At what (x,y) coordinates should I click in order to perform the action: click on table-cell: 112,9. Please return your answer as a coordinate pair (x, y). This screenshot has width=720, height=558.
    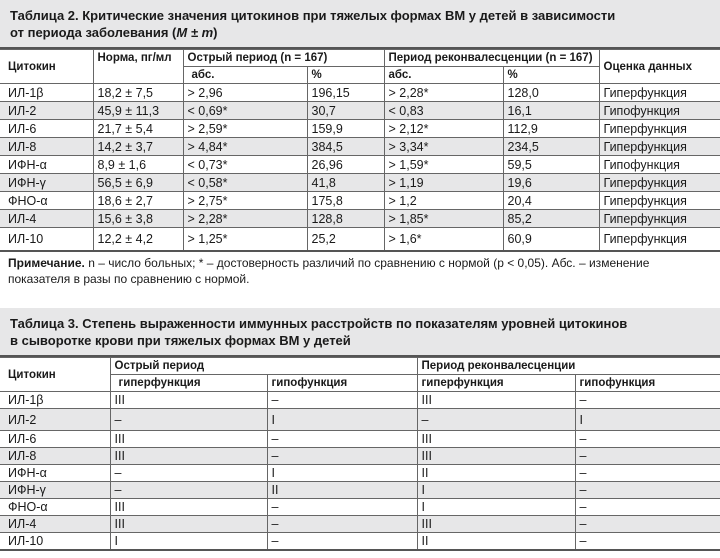
    Looking at the image, I should click on (551, 128).